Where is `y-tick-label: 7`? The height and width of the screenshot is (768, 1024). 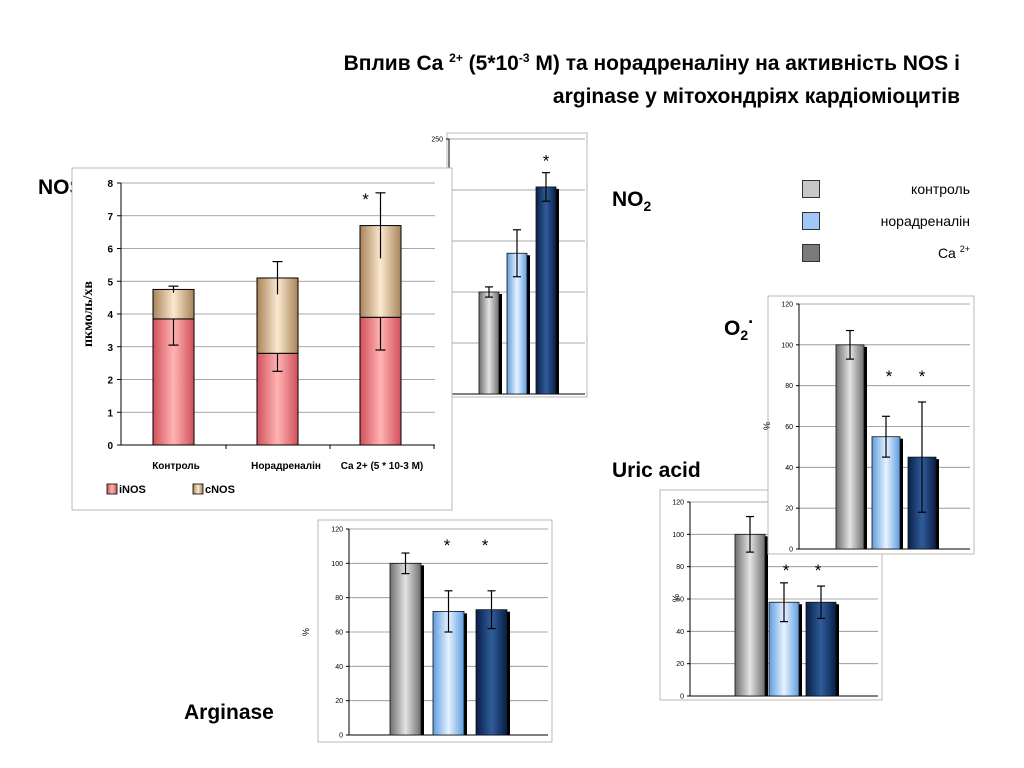
y-tick-label: 7 is located at coordinates (110, 217).